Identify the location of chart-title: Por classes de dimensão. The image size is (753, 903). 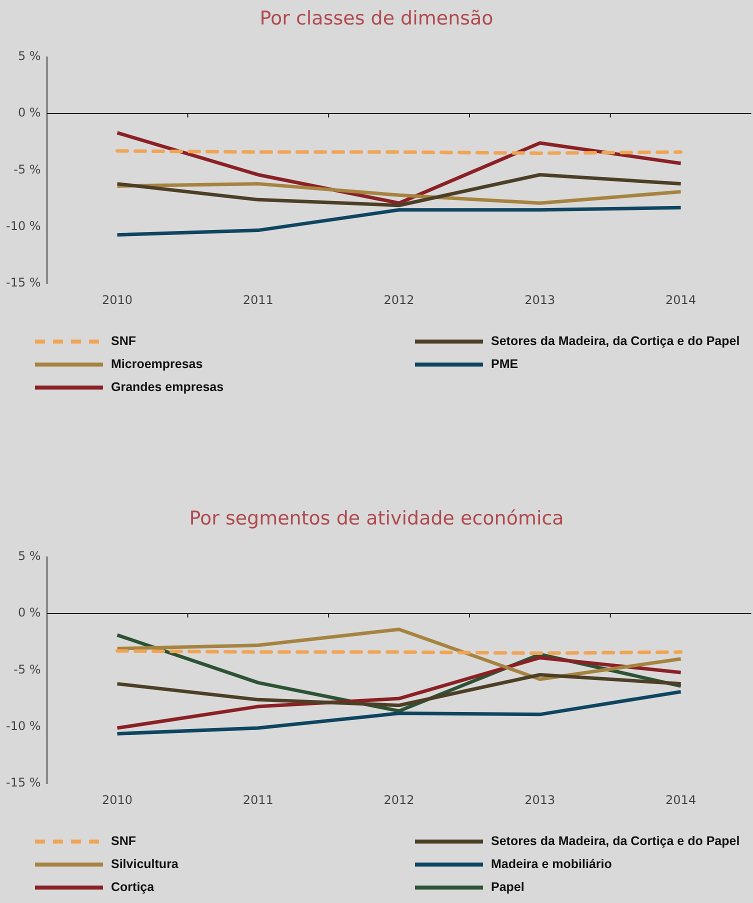
(377, 18).